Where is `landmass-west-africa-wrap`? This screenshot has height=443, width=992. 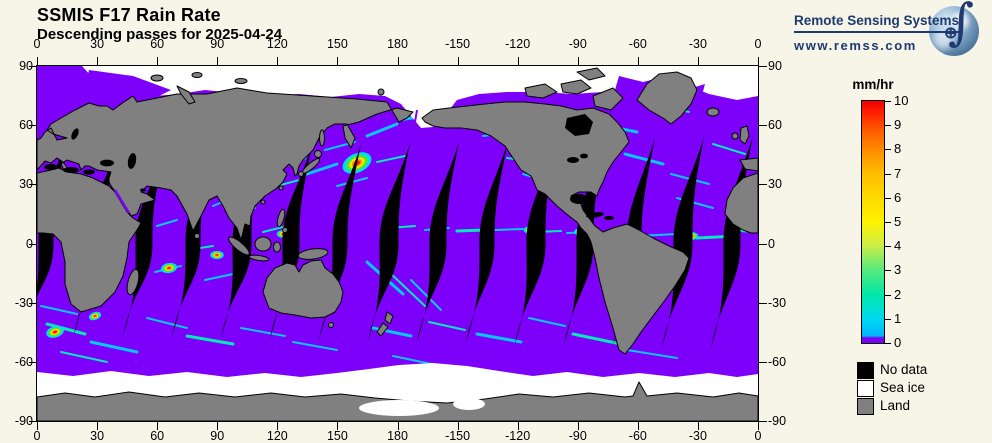
landmass-west-africa-wrap is located at coordinates (741, 203).